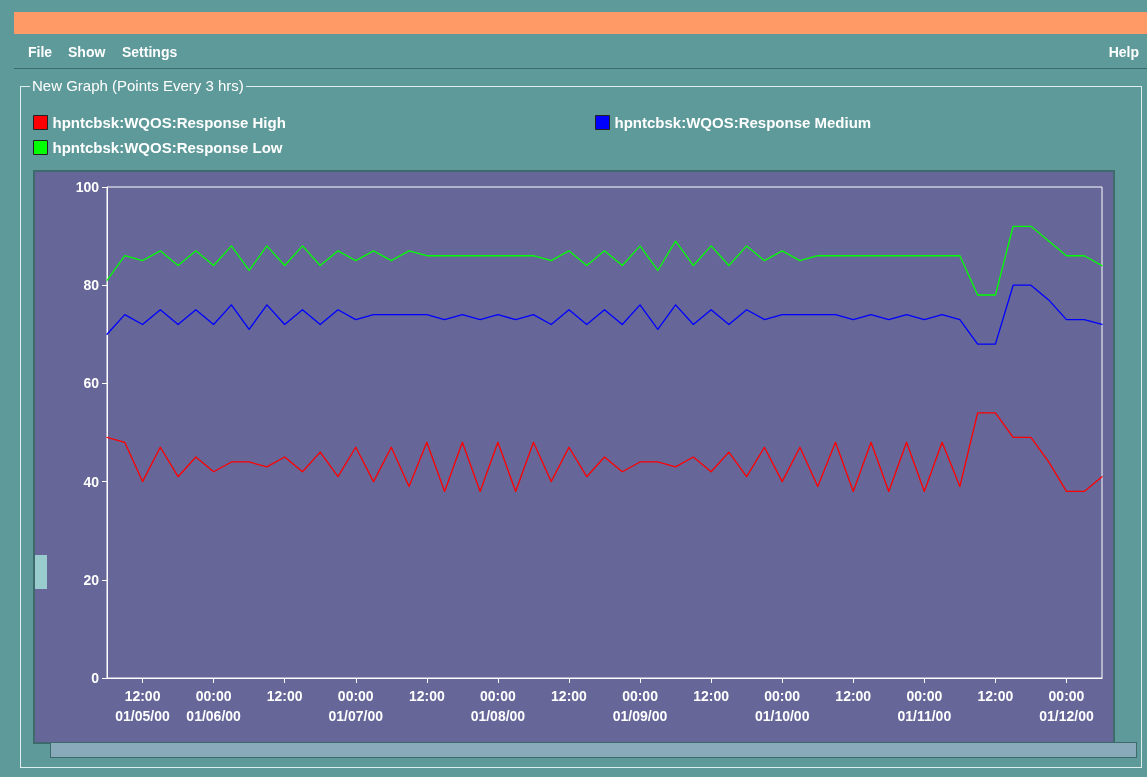 The height and width of the screenshot is (777, 1147). Describe the element at coordinates (1066, 706) in the screenshot. I see `x-tick-label: 00:00 01/12/00` at that location.